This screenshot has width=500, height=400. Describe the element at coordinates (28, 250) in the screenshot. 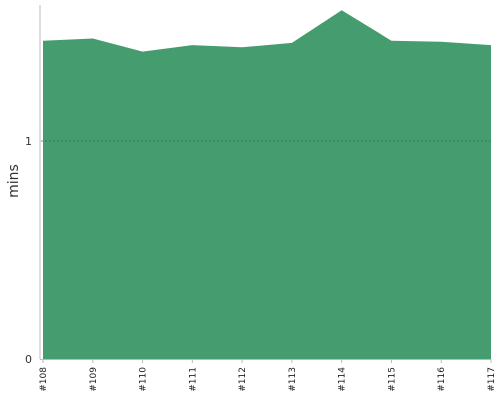

I see `y-tick-labels: 01` at that location.